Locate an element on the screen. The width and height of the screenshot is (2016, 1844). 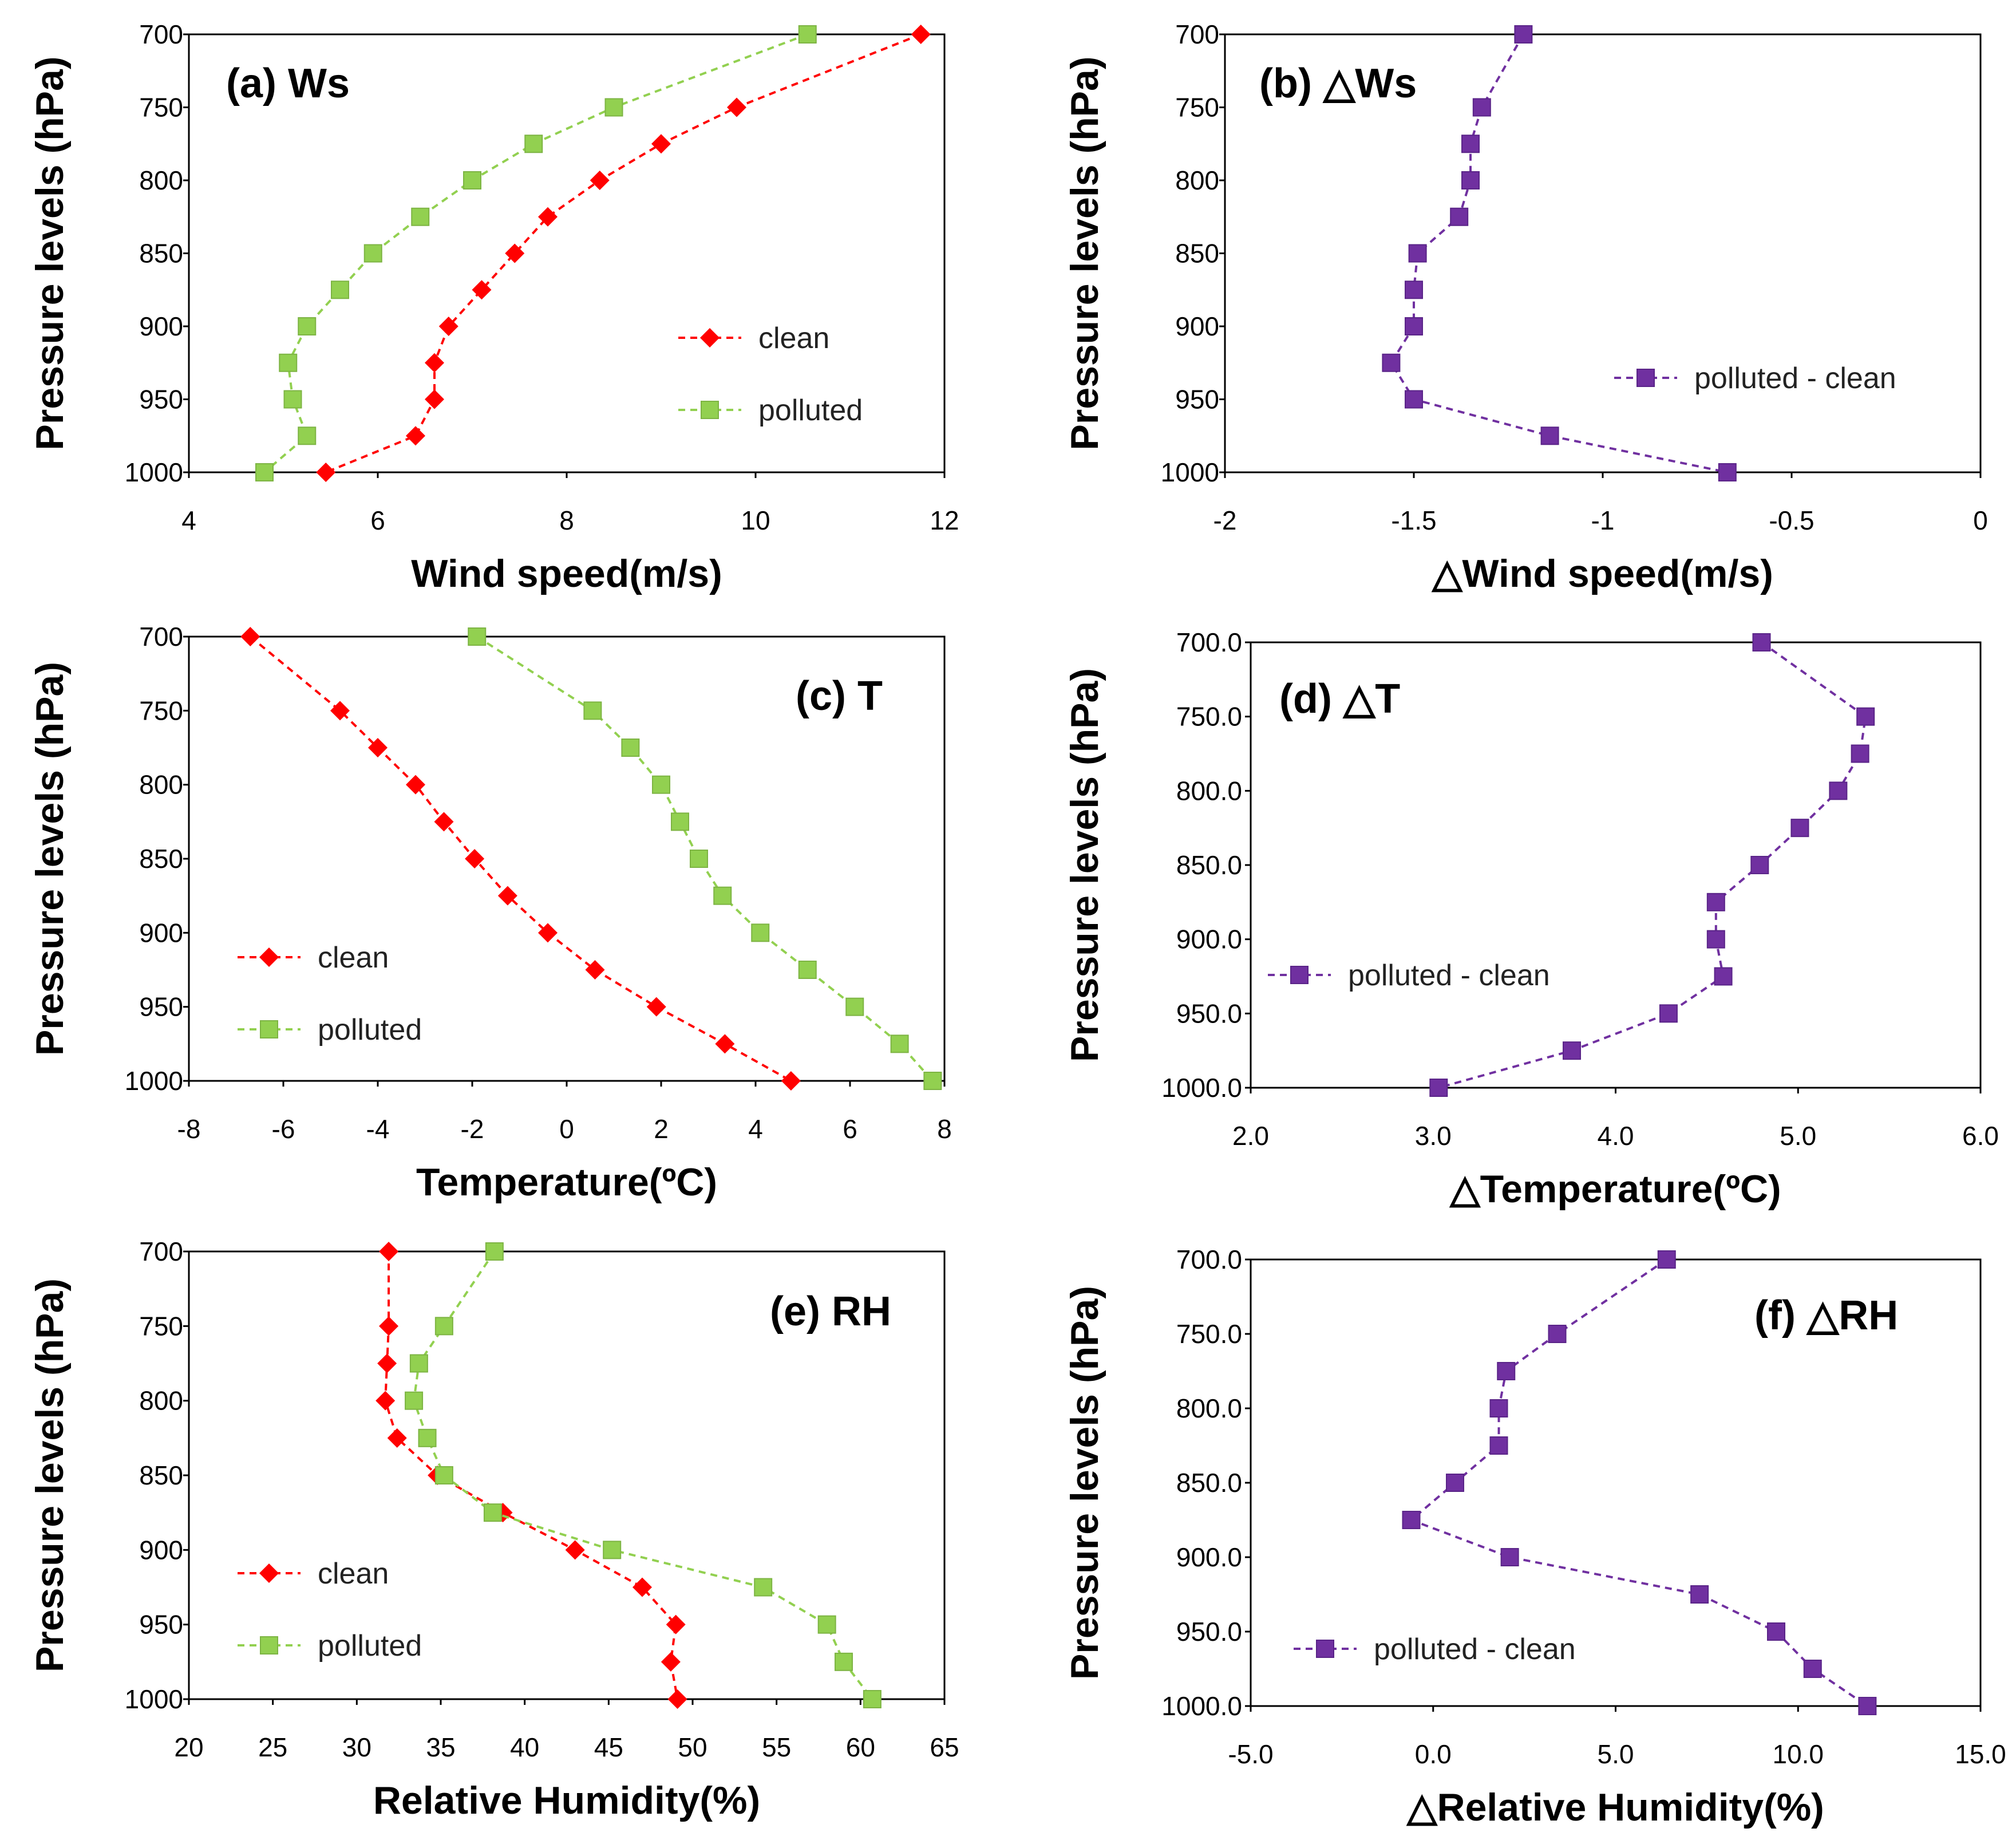
legend-label: polluted - clean is located at coordinates (1795, 379).